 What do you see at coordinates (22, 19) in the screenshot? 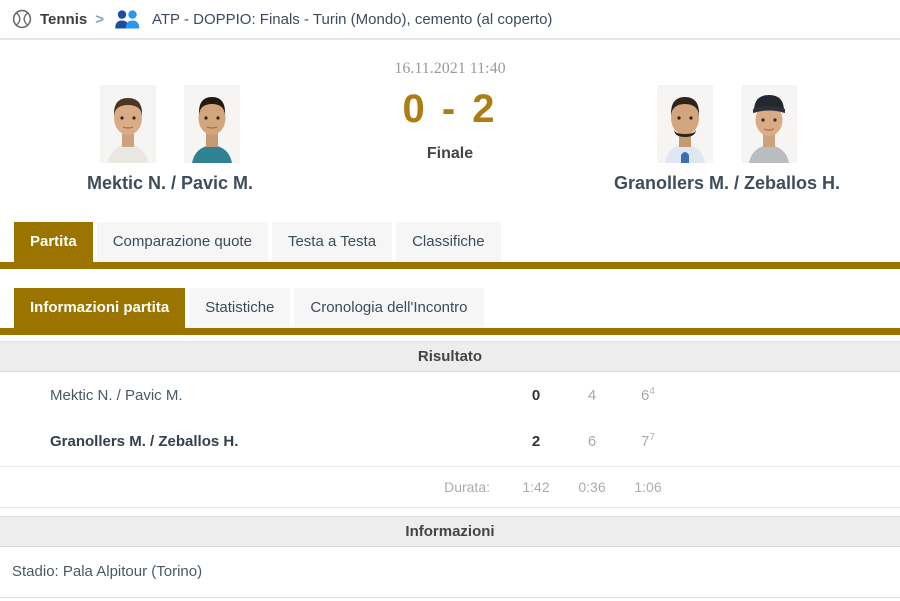
I see `tennis-ball-icon` at bounding box center [22, 19].